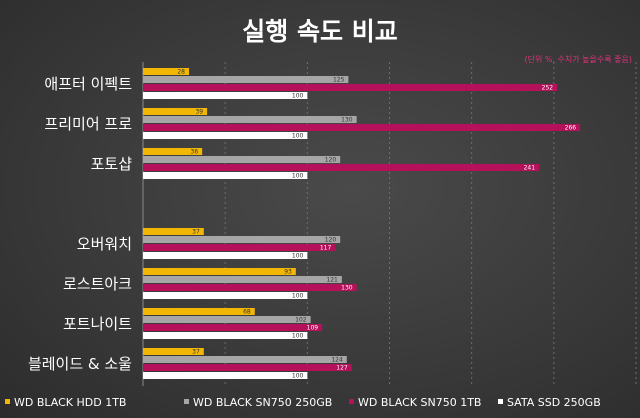  Describe the element at coordinates (313, 328) in the screenshot. I see `data-label: 109` at that location.